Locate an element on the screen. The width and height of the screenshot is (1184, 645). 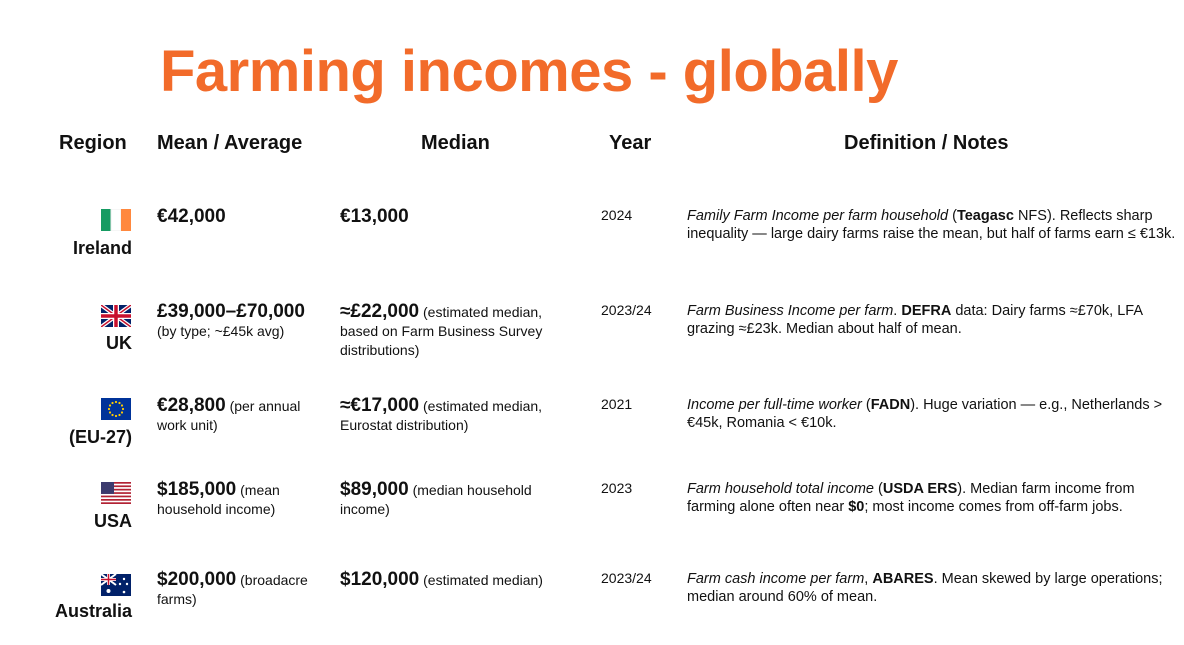
text-run: (median household income) is located at coordinates (436, 499).